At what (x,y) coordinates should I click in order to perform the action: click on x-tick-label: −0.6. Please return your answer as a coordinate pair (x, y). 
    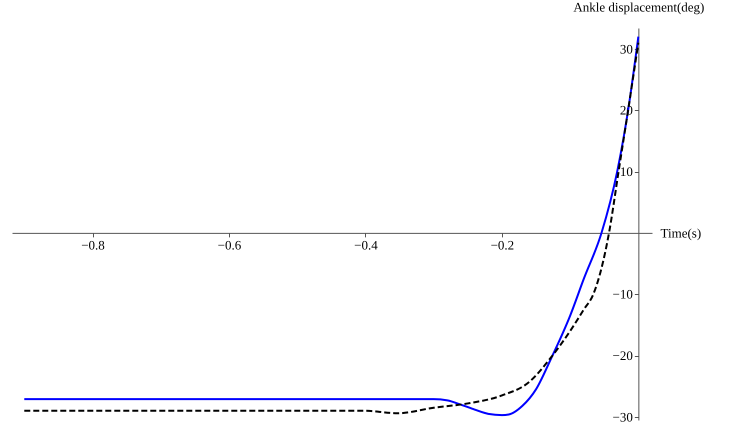
    Looking at the image, I should click on (230, 244).